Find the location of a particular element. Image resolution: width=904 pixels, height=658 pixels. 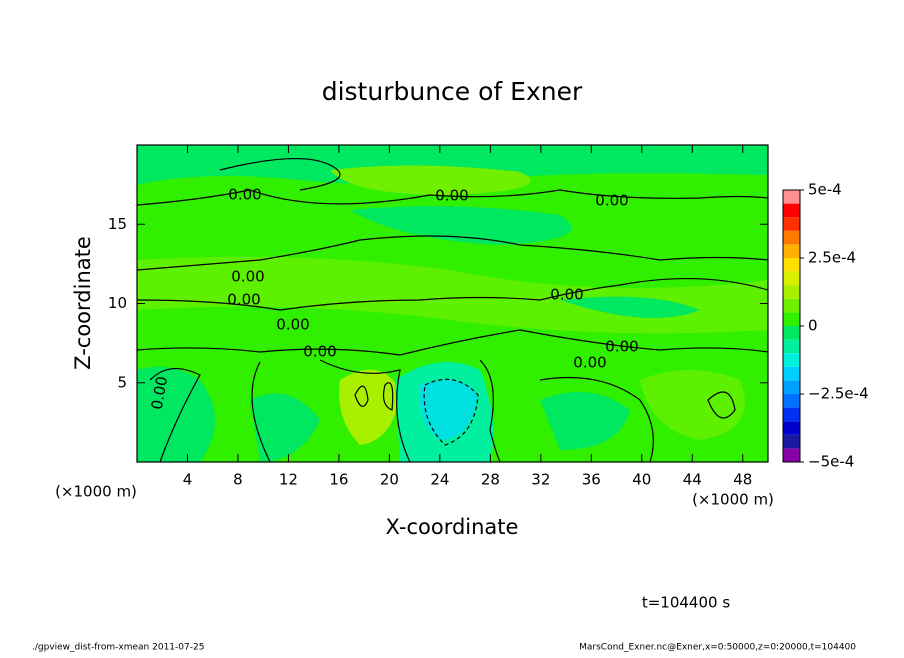

x-tick-label: 36 is located at coordinates (591, 480).